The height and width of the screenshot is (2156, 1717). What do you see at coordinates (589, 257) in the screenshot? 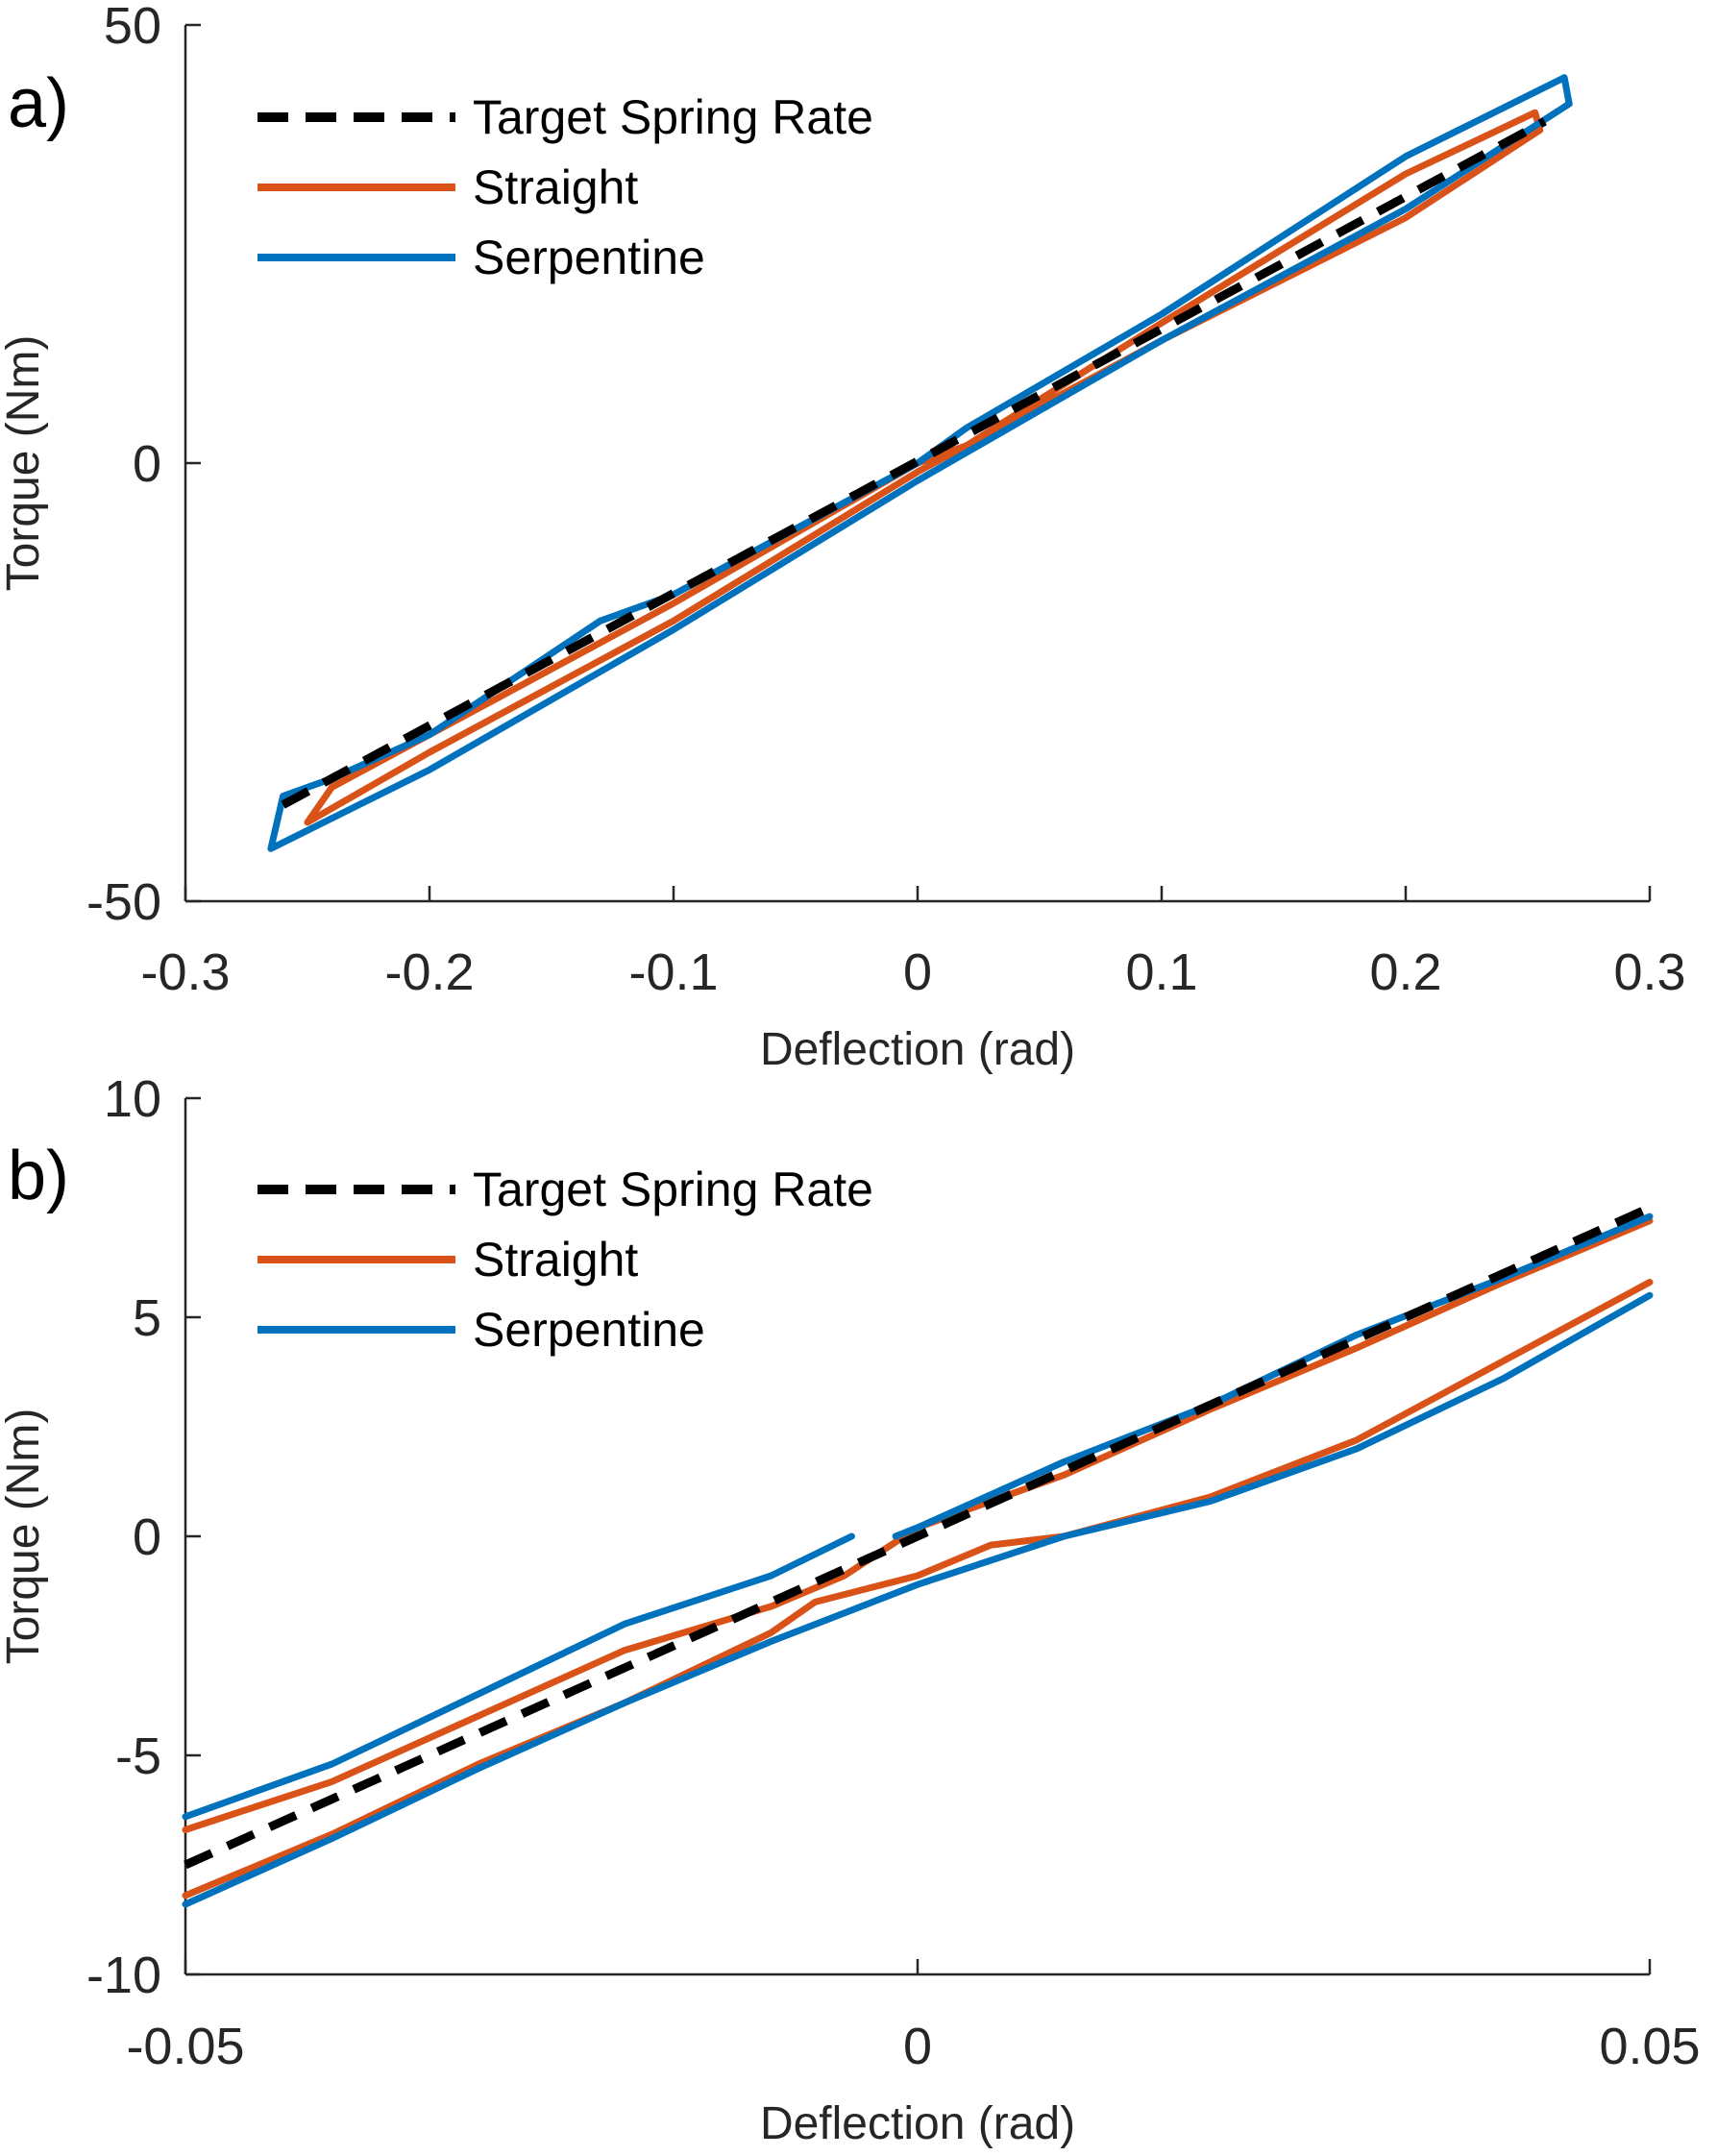
I see `chart-a-legend-label-serpentine: Serpentine` at bounding box center [589, 257].